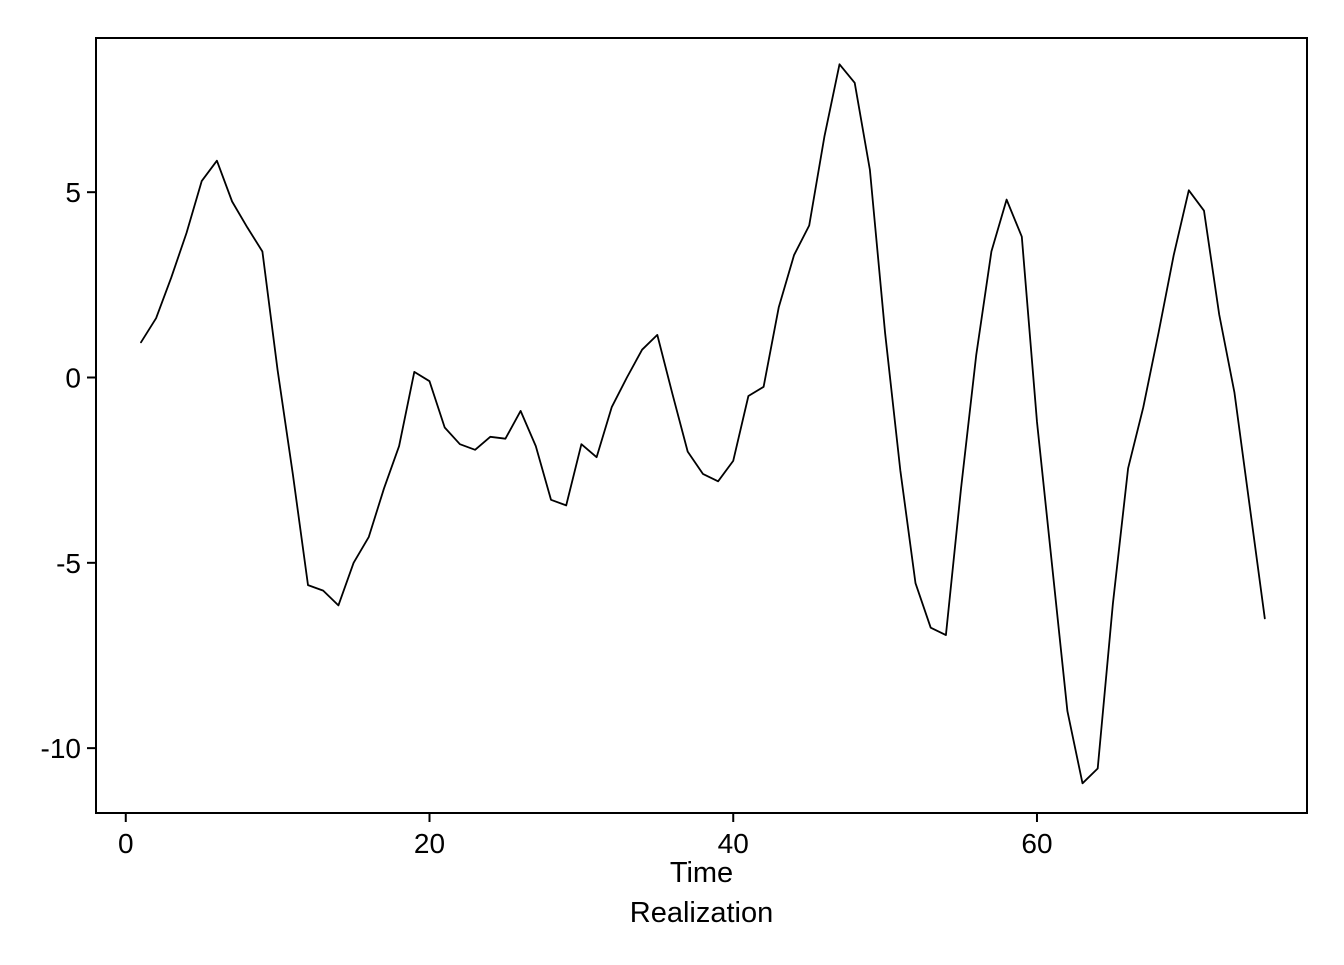 This screenshot has width=1344, height=965. What do you see at coordinates (73, 378) in the screenshot?
I see `y-tick-label: 0` at bounding box center [73, 378].